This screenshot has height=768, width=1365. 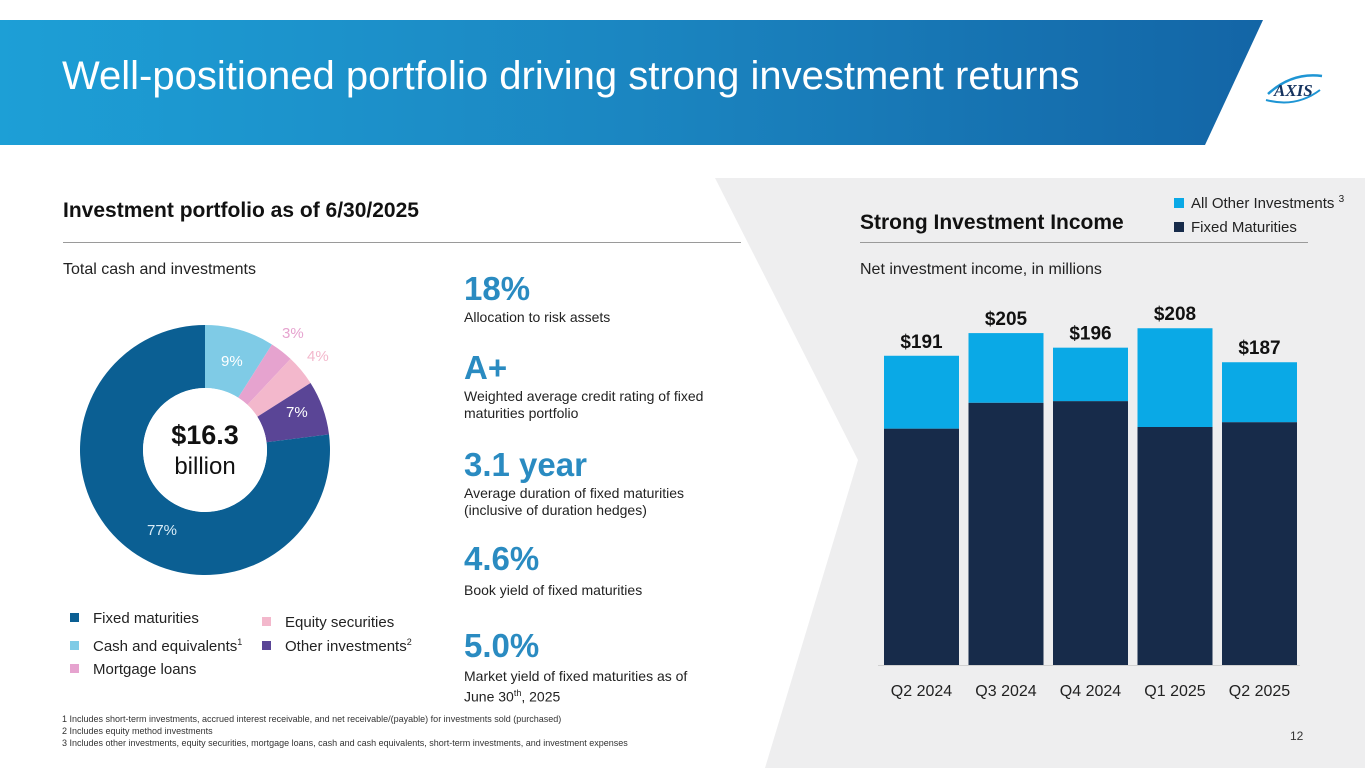 I want to click on footnote-marker: 2, so click(x=409, y=642).